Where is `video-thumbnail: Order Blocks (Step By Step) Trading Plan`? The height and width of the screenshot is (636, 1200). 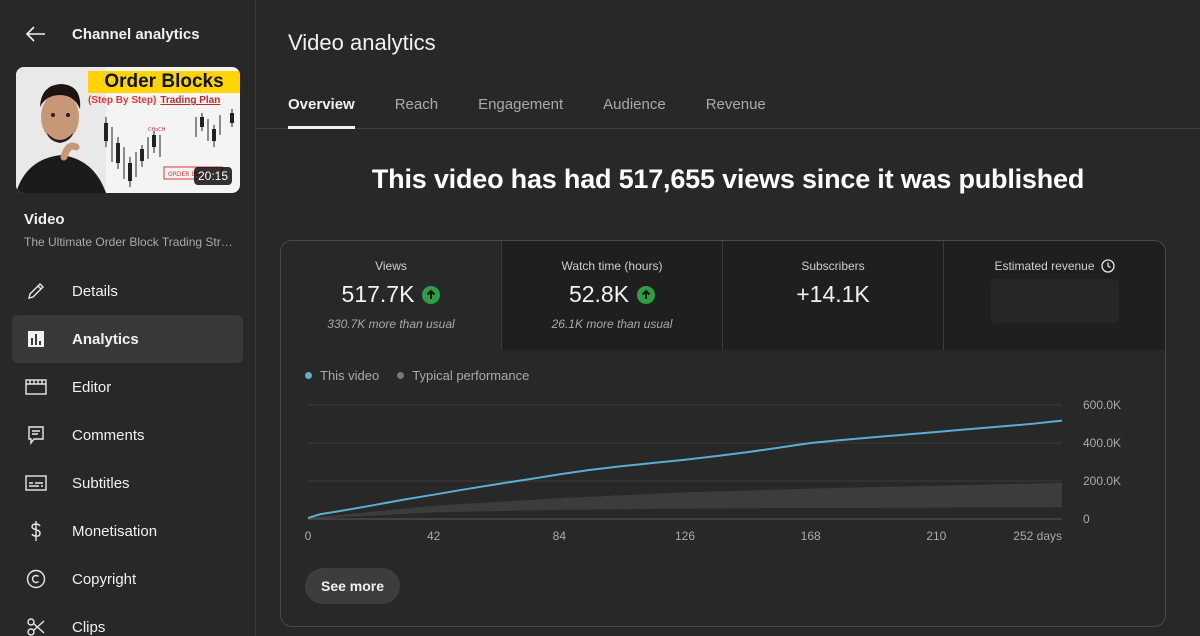
video-thumbnail: Order Blocks (Step By Step) Trading Plan is located at coordinates (128, 130).